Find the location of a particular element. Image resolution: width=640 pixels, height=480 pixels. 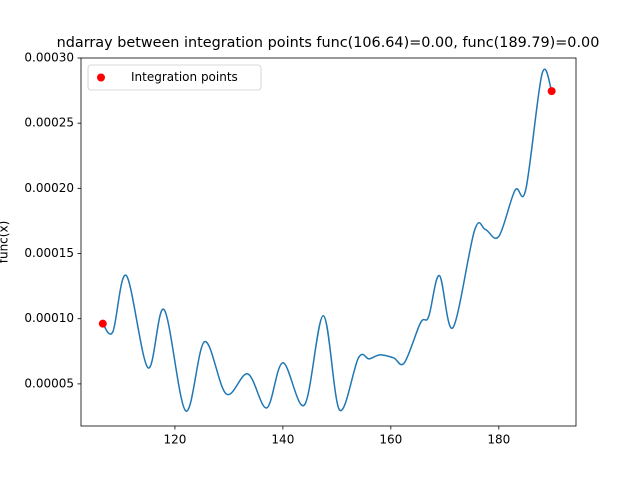

y-tick-label: 0.00025 is located at coordinates (49, 123).